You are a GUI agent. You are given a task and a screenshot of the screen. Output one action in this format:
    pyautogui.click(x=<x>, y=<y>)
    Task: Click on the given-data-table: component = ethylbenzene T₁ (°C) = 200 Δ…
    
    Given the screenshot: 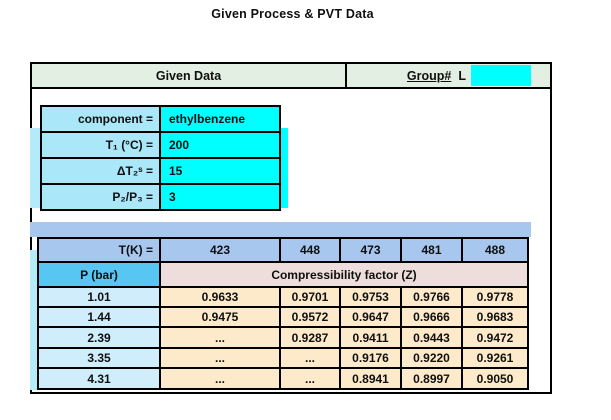 What is the action you would take?
    pyautogui.click(x=160, y=158)
    